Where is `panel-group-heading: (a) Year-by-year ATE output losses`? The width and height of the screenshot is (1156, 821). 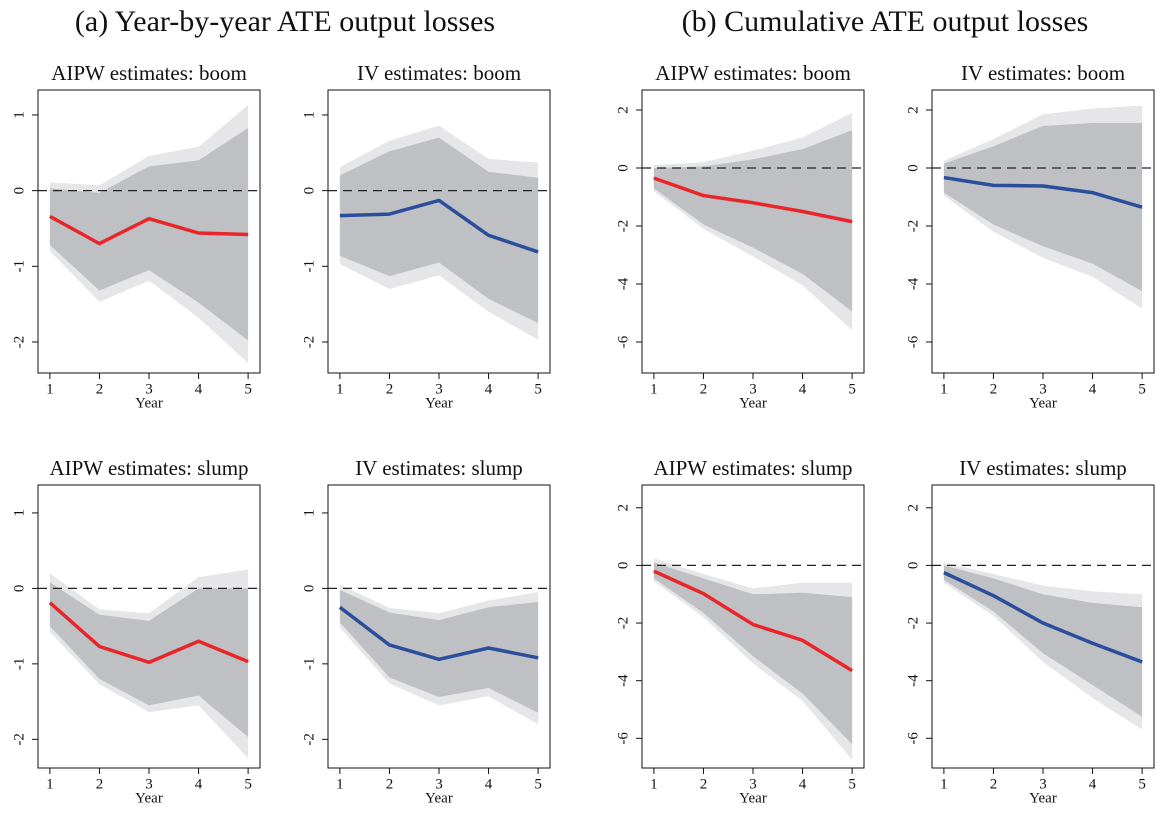
panel-group-heading: (a) Year-by-year ATE output losses is located at coordinates (285, 21).